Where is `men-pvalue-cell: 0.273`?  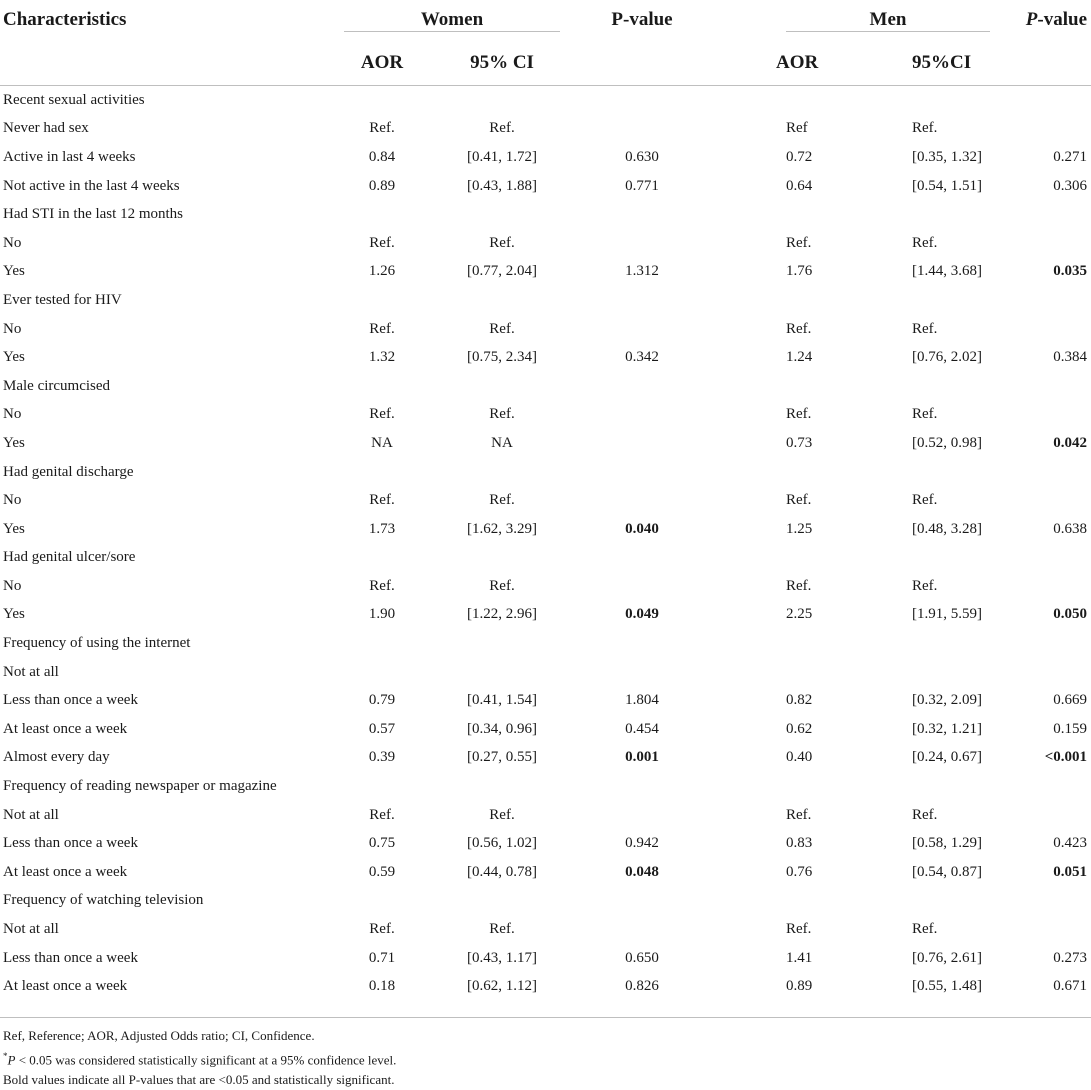
men-pvalue-cell: 0.273 is located at coordinates (1070, 957).